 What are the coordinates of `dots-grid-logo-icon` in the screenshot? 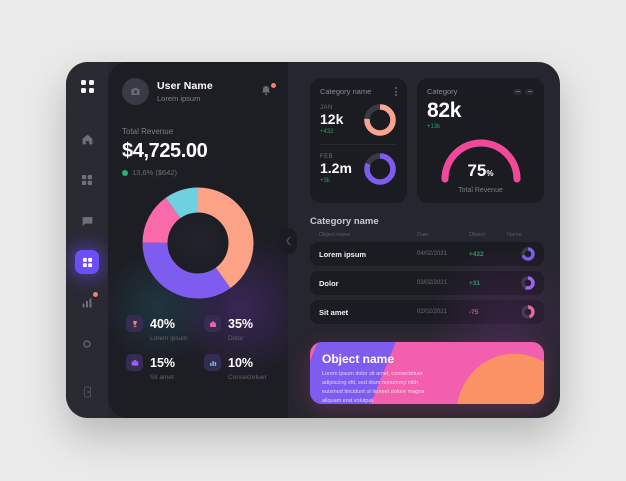 It's located at (87, 86).